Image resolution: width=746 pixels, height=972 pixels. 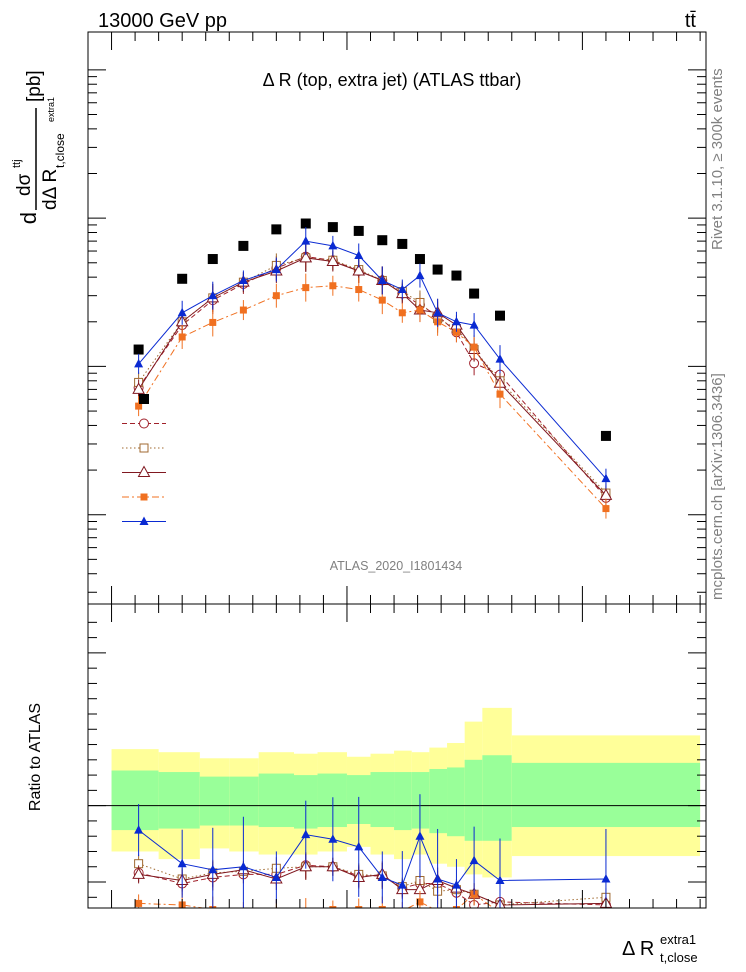 What do you see at coordinates (372, 397) in the screenshot?
I see `series-line` at bounding box center [372, 397].